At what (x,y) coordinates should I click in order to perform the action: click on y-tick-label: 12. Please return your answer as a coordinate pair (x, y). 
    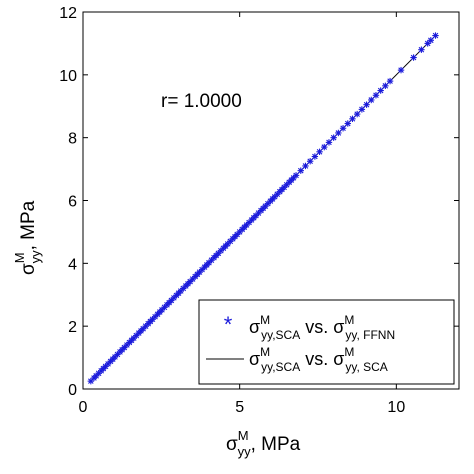
    Looking at the image, I should click on (68, 13).